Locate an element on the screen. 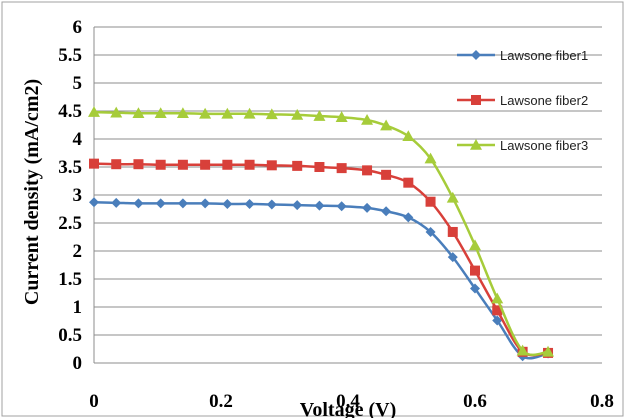 This screenshot has height=418, width=625. legend-label: Lawsone fiber2 is located at coordinates (544, 100).